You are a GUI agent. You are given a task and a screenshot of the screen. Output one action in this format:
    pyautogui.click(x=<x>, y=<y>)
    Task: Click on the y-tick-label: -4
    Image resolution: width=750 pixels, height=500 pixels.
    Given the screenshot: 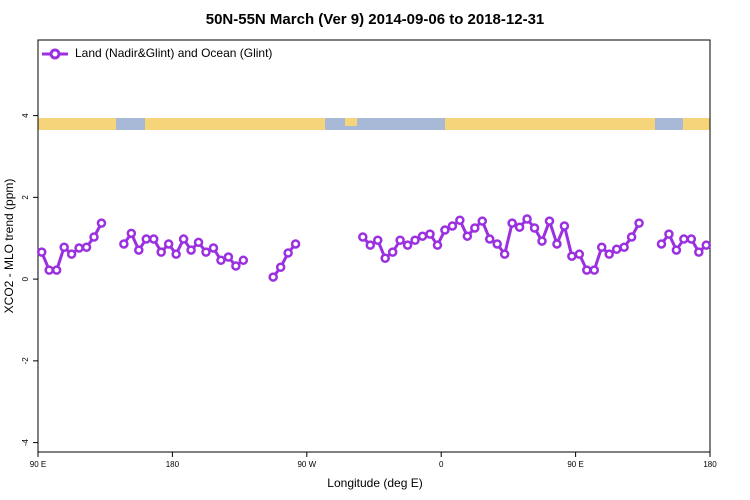 What is the action you would take?
    pyautogui.click(x=25, y=442)
    